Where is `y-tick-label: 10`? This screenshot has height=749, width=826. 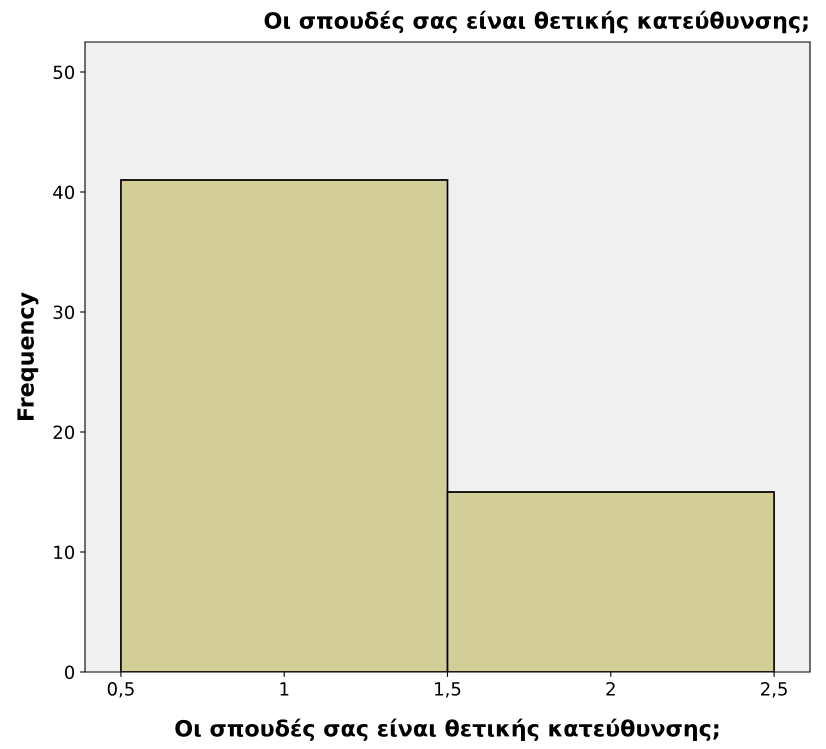 y-tick-label: 10 is located at coordinates (64, 552).